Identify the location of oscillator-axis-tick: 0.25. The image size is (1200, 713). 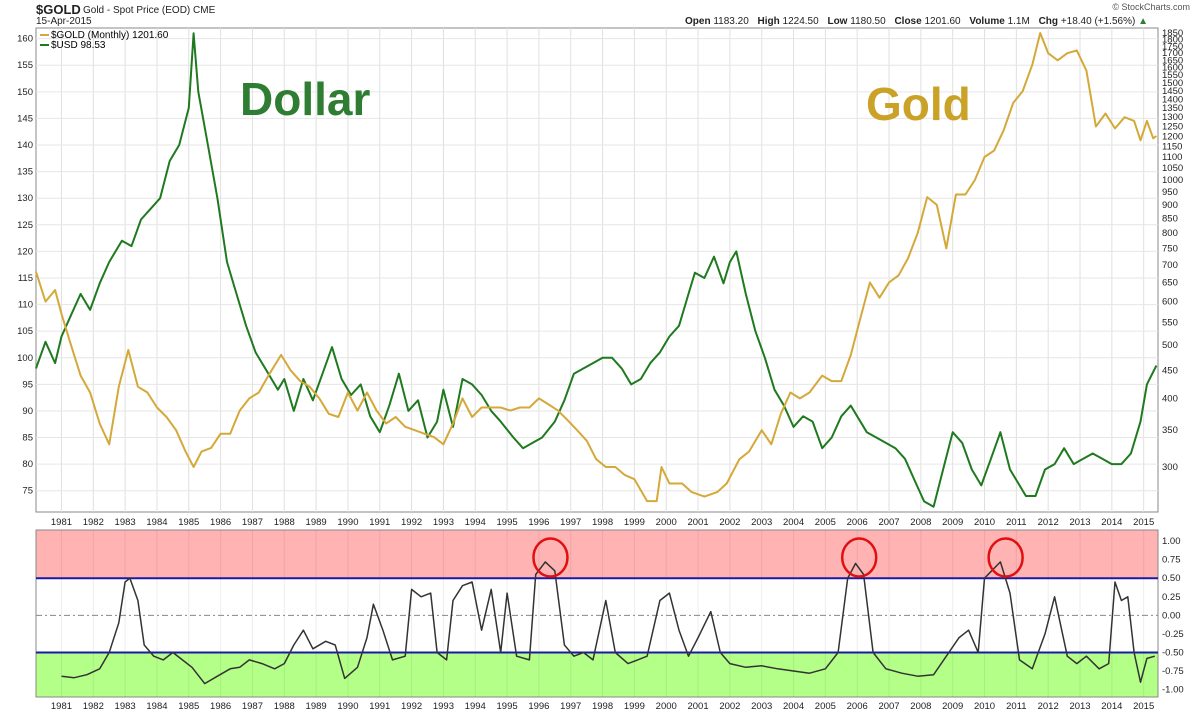
(1171, 597).